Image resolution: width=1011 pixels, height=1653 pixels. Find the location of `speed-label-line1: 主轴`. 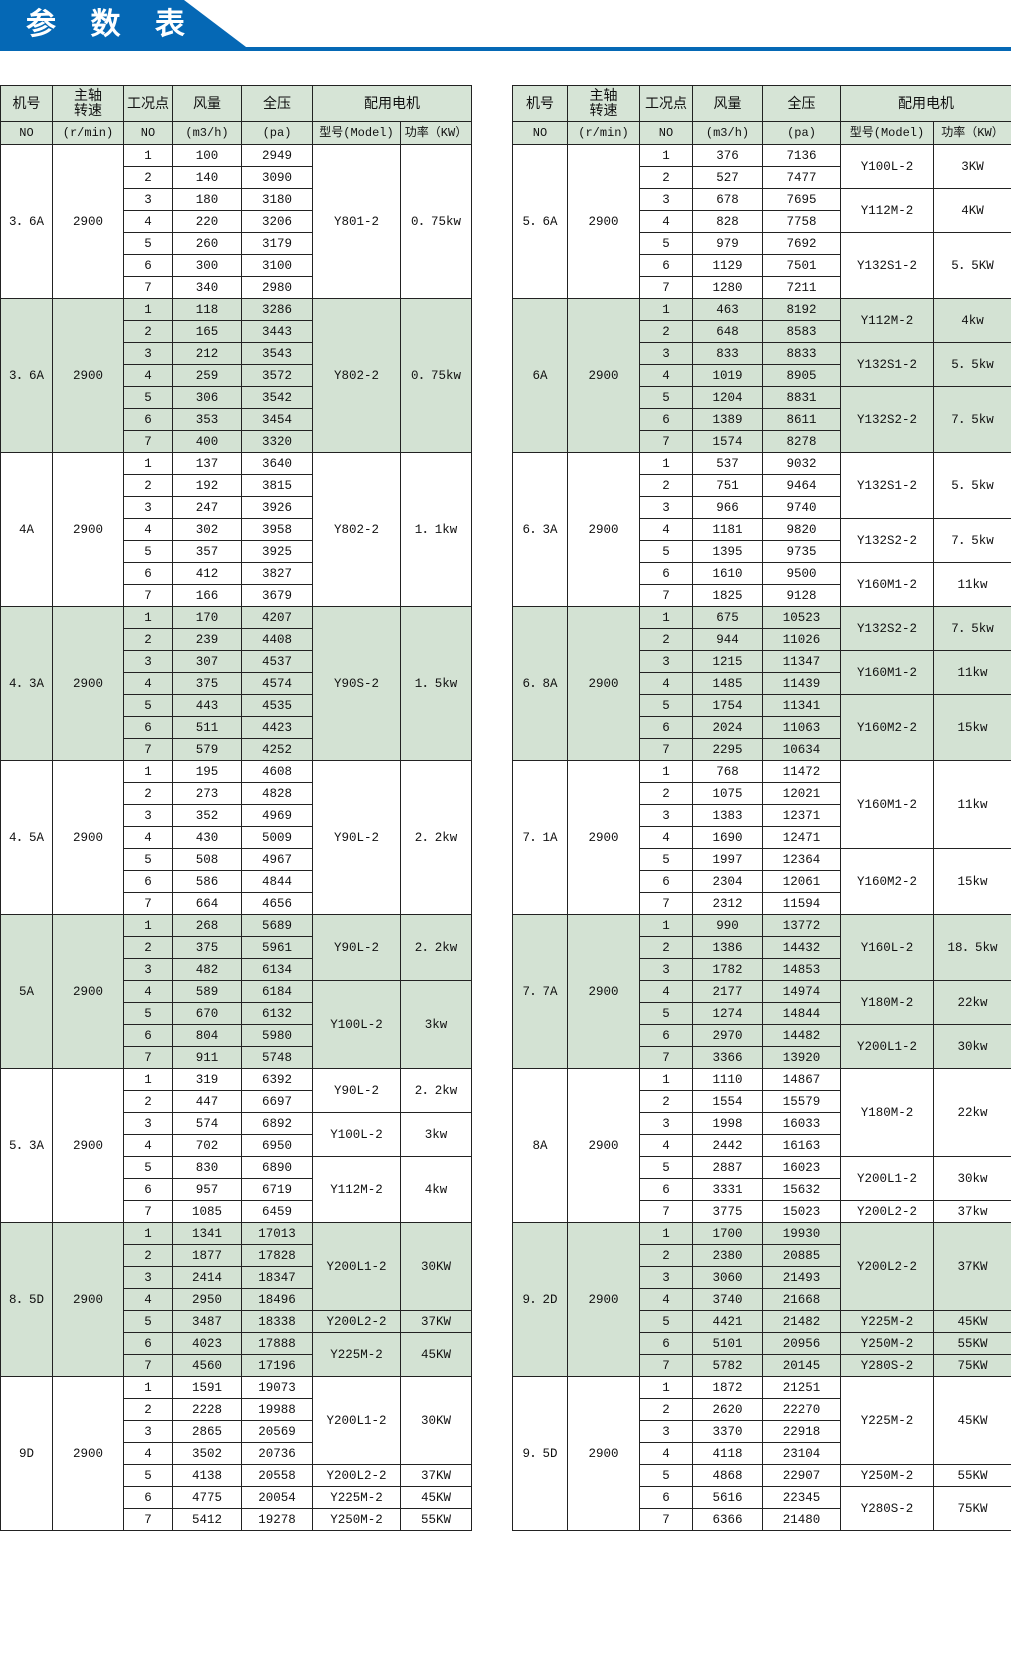

speed-label-line1: 主轴 is located at coordinates (603, 95).